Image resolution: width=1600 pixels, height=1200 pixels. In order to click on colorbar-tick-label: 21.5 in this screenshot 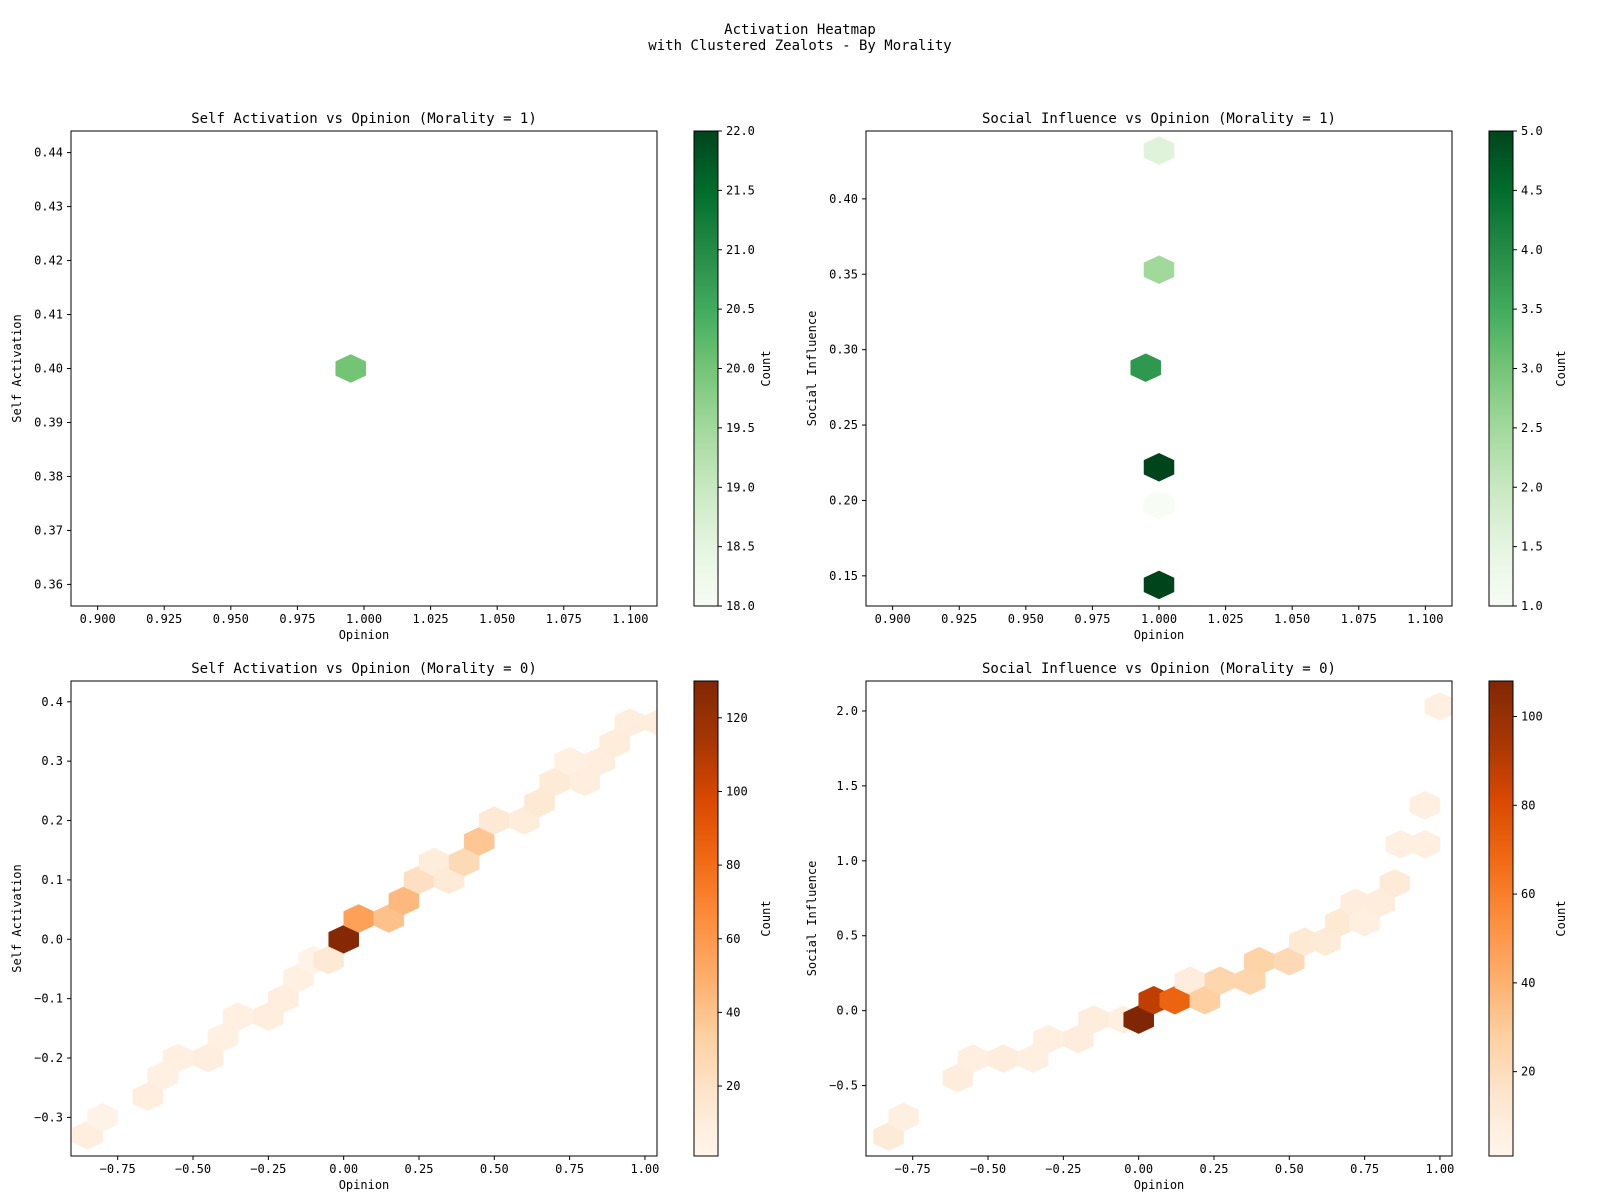, I will do `click(740, 190)`.